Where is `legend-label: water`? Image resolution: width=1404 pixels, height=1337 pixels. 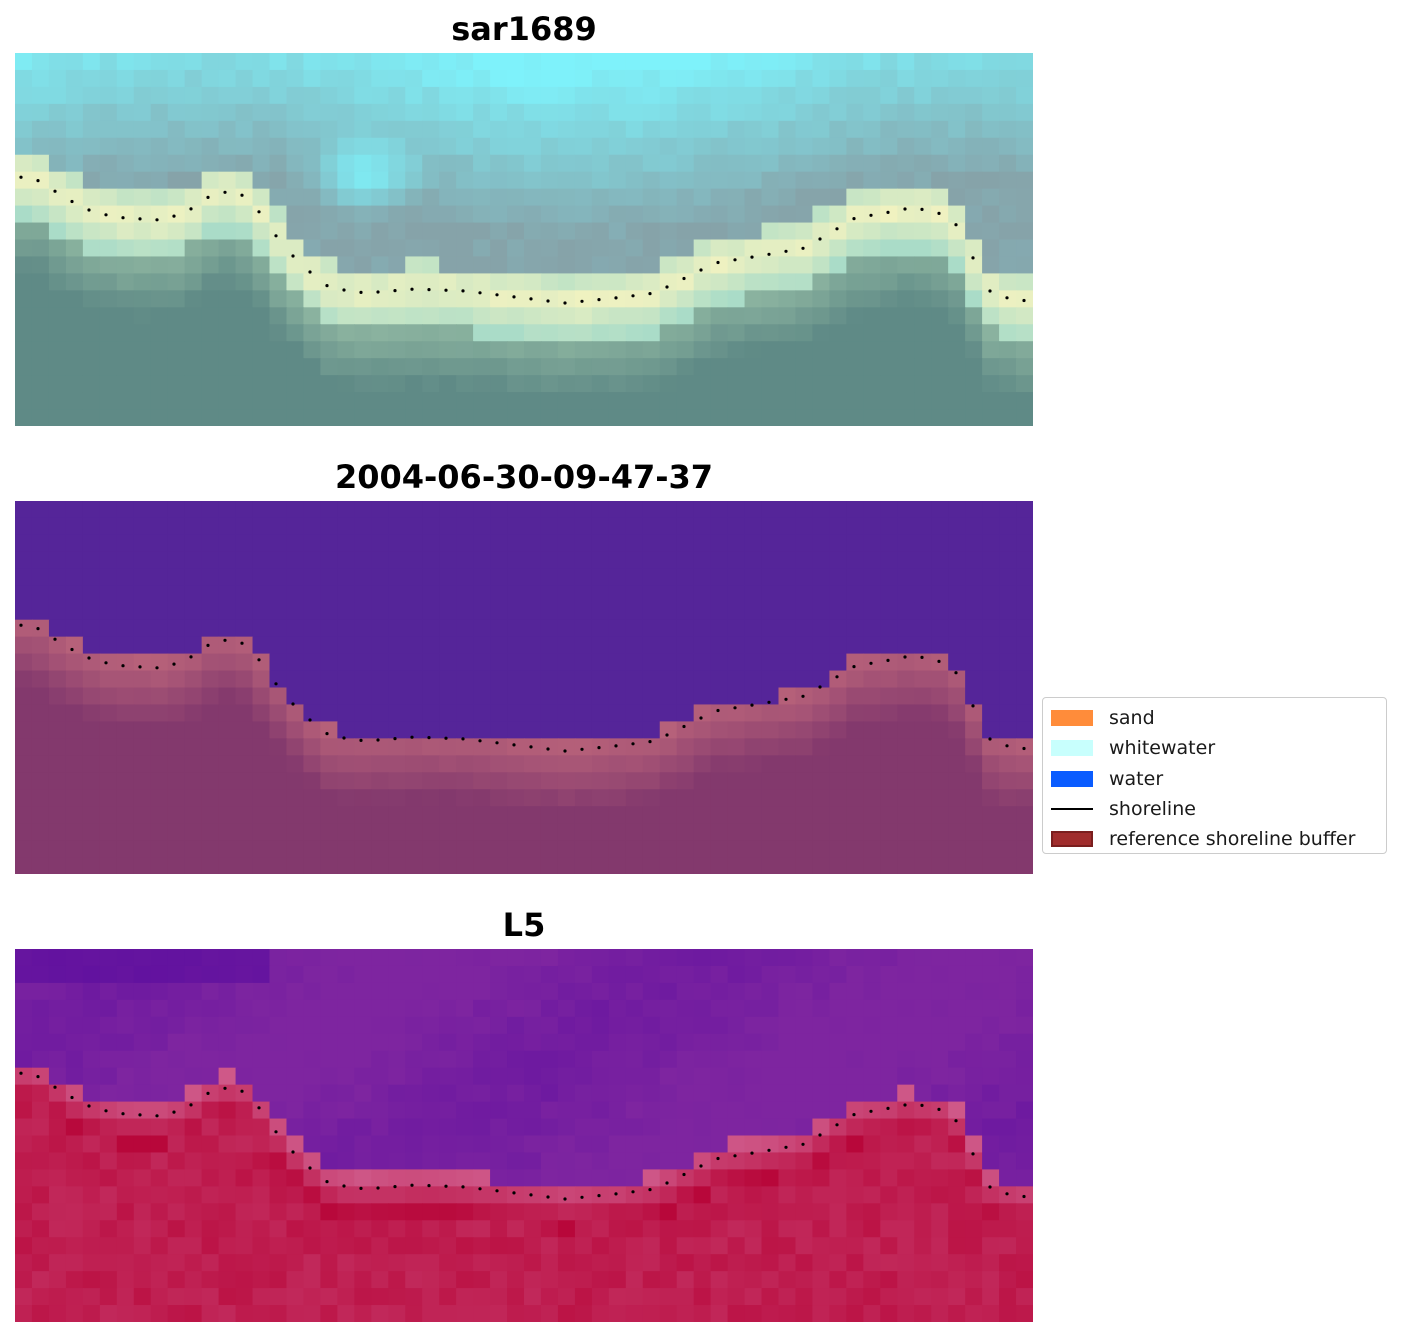
legend-label: water is located at coordinates (1136, 778).